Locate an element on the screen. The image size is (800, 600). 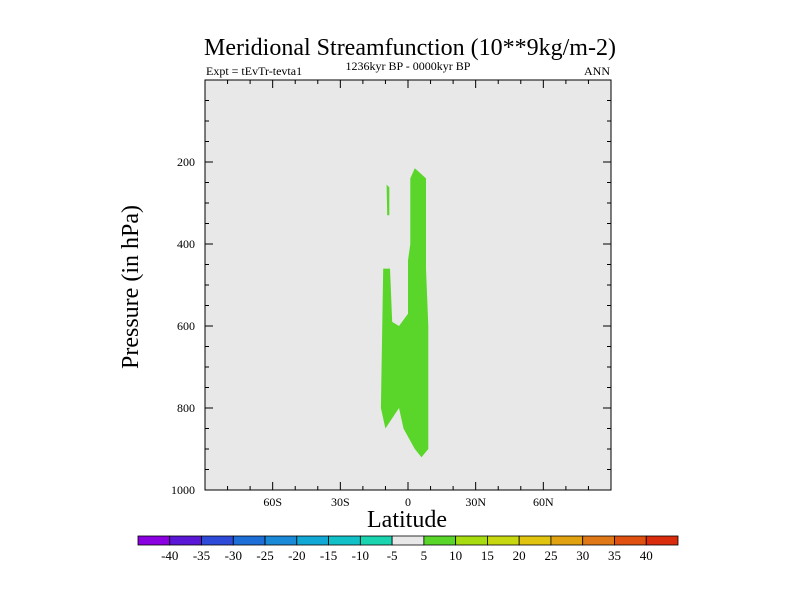
y-tick-label: 400 is located at coordinates (186, 244).